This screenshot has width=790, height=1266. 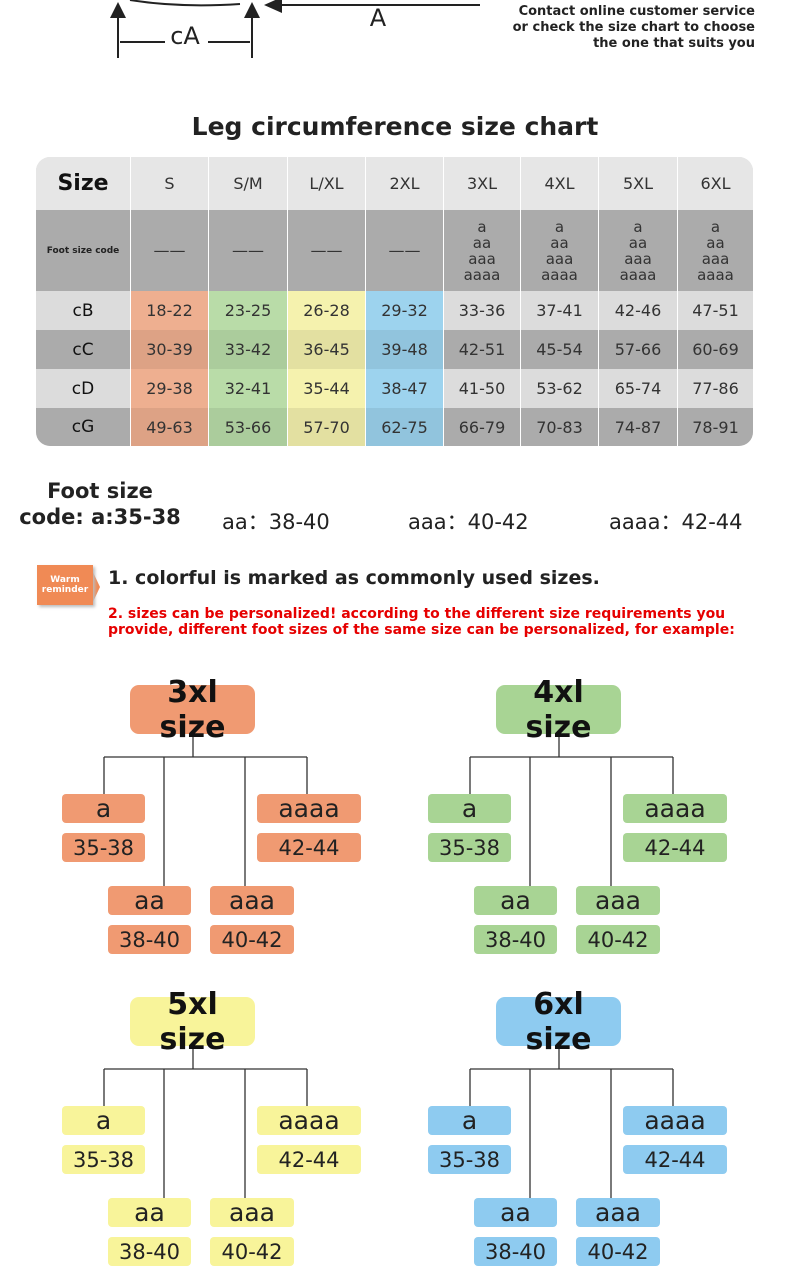 I want to click on table-cell: 37-41, so click(x=559, y=310).